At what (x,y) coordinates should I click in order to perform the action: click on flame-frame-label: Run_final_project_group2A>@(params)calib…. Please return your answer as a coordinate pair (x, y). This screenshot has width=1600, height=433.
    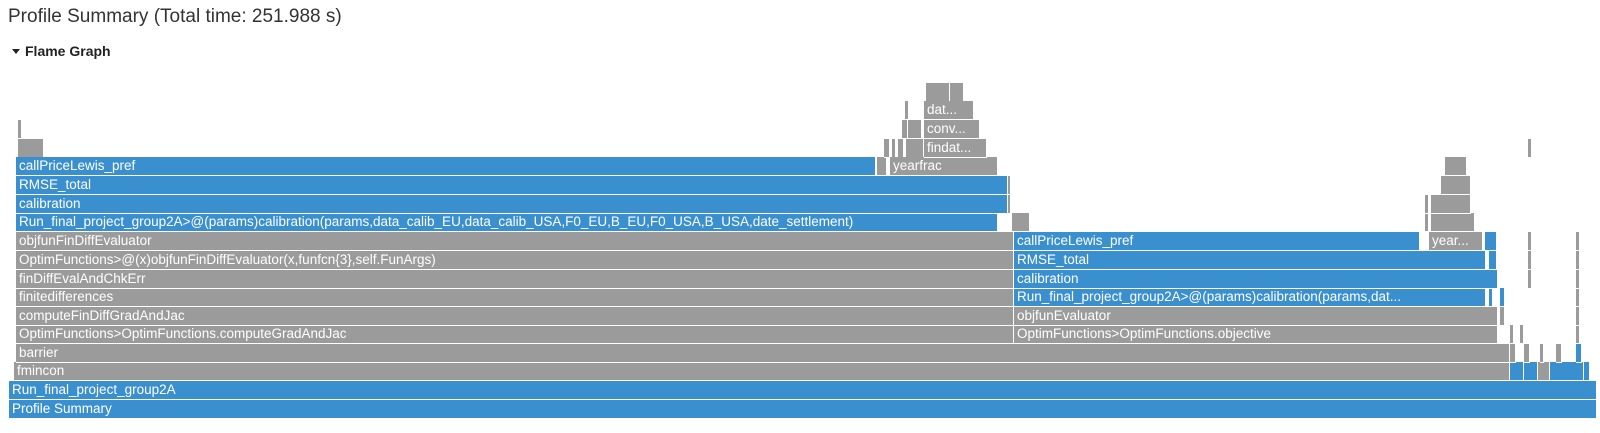
    Looking at the image, I should click on (1209, 296).